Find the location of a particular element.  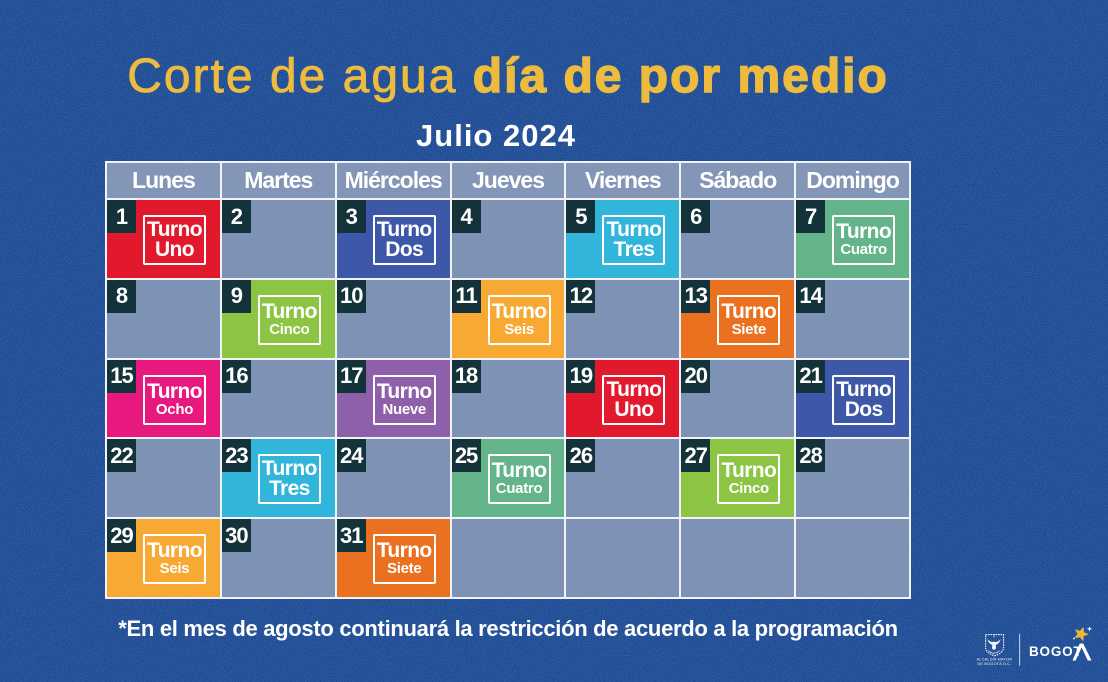

svg-text: ALCALDÍA MAYOR is located at coordinates (995, 660).